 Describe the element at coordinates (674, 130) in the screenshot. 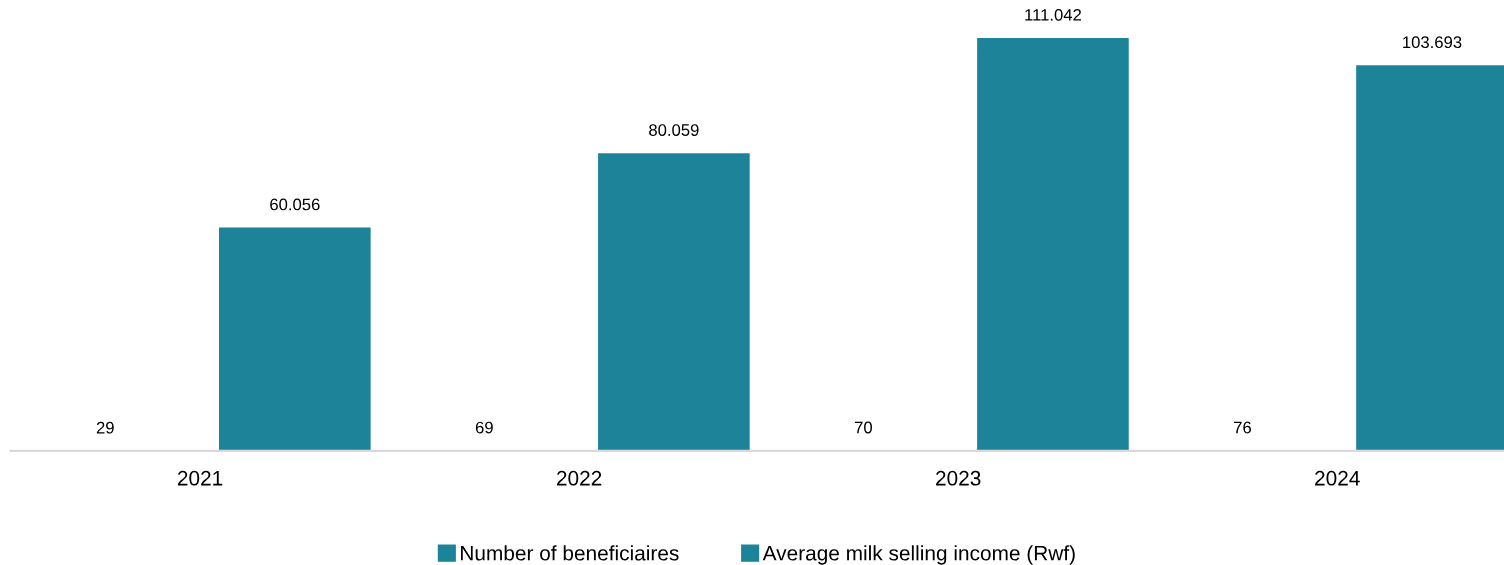

I see `data-label: 80.059` at that location.